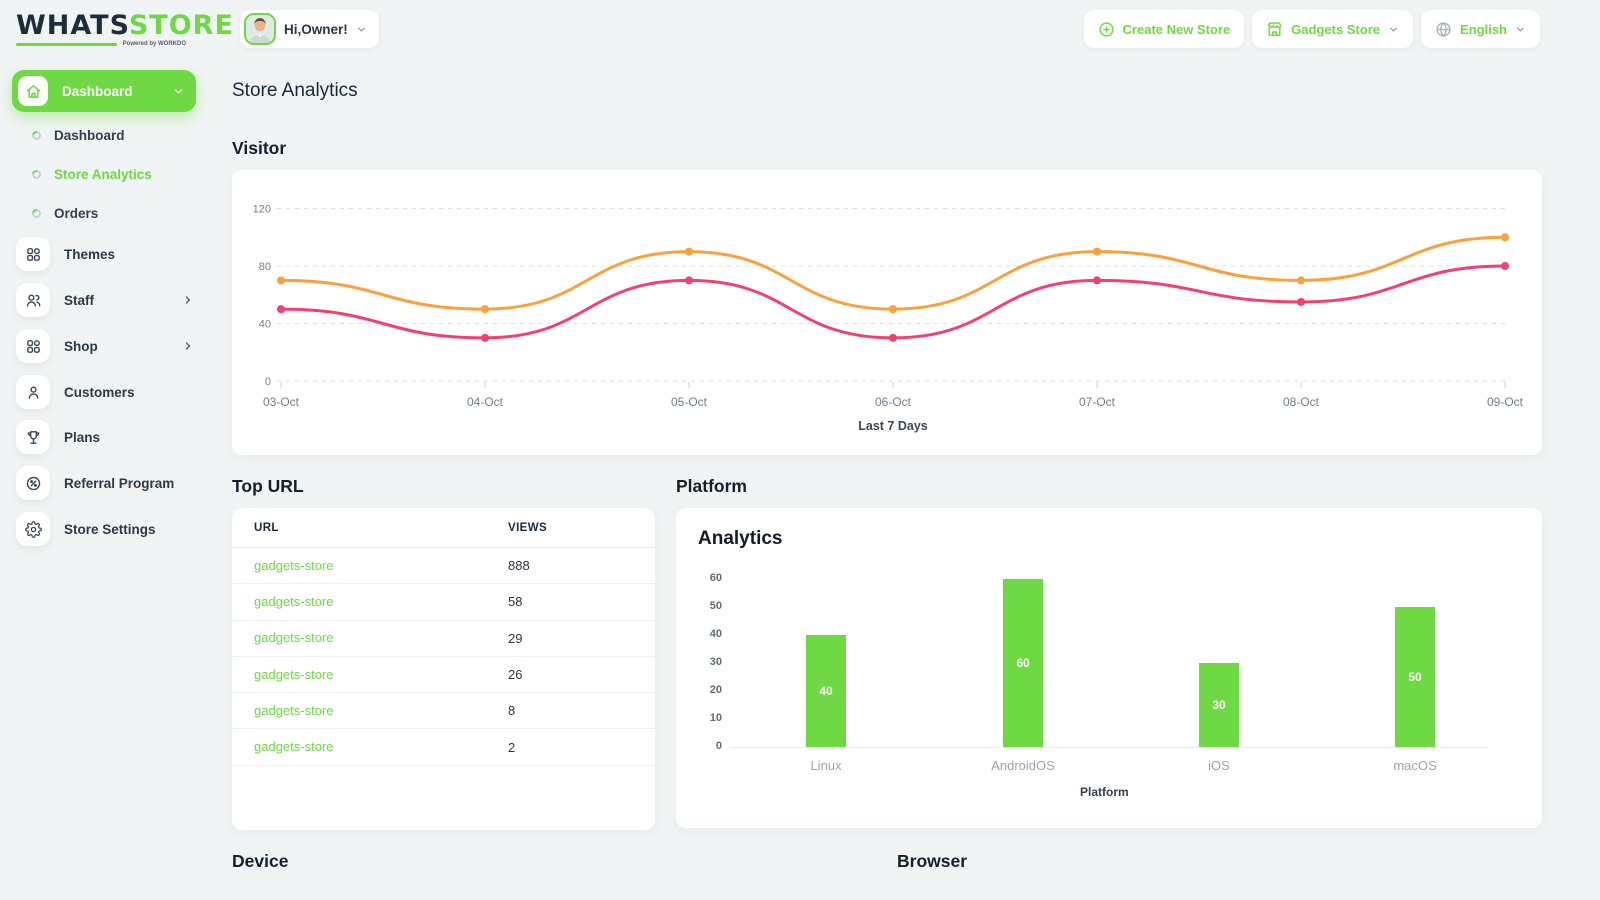 Image resolution: width=1600 pixels, height=900 pixels. I want to click on sidebar-item-dashboard: Dashboard, so click(104, 135).